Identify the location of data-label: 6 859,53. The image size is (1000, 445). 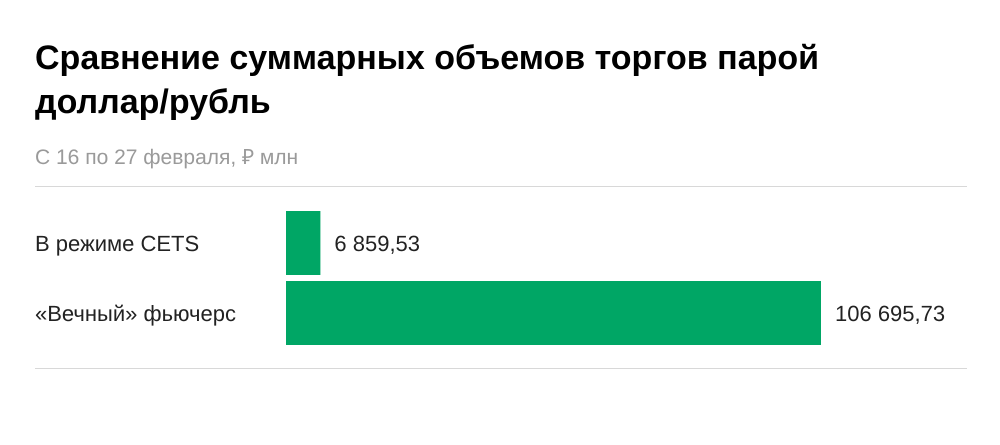
(377, 243).